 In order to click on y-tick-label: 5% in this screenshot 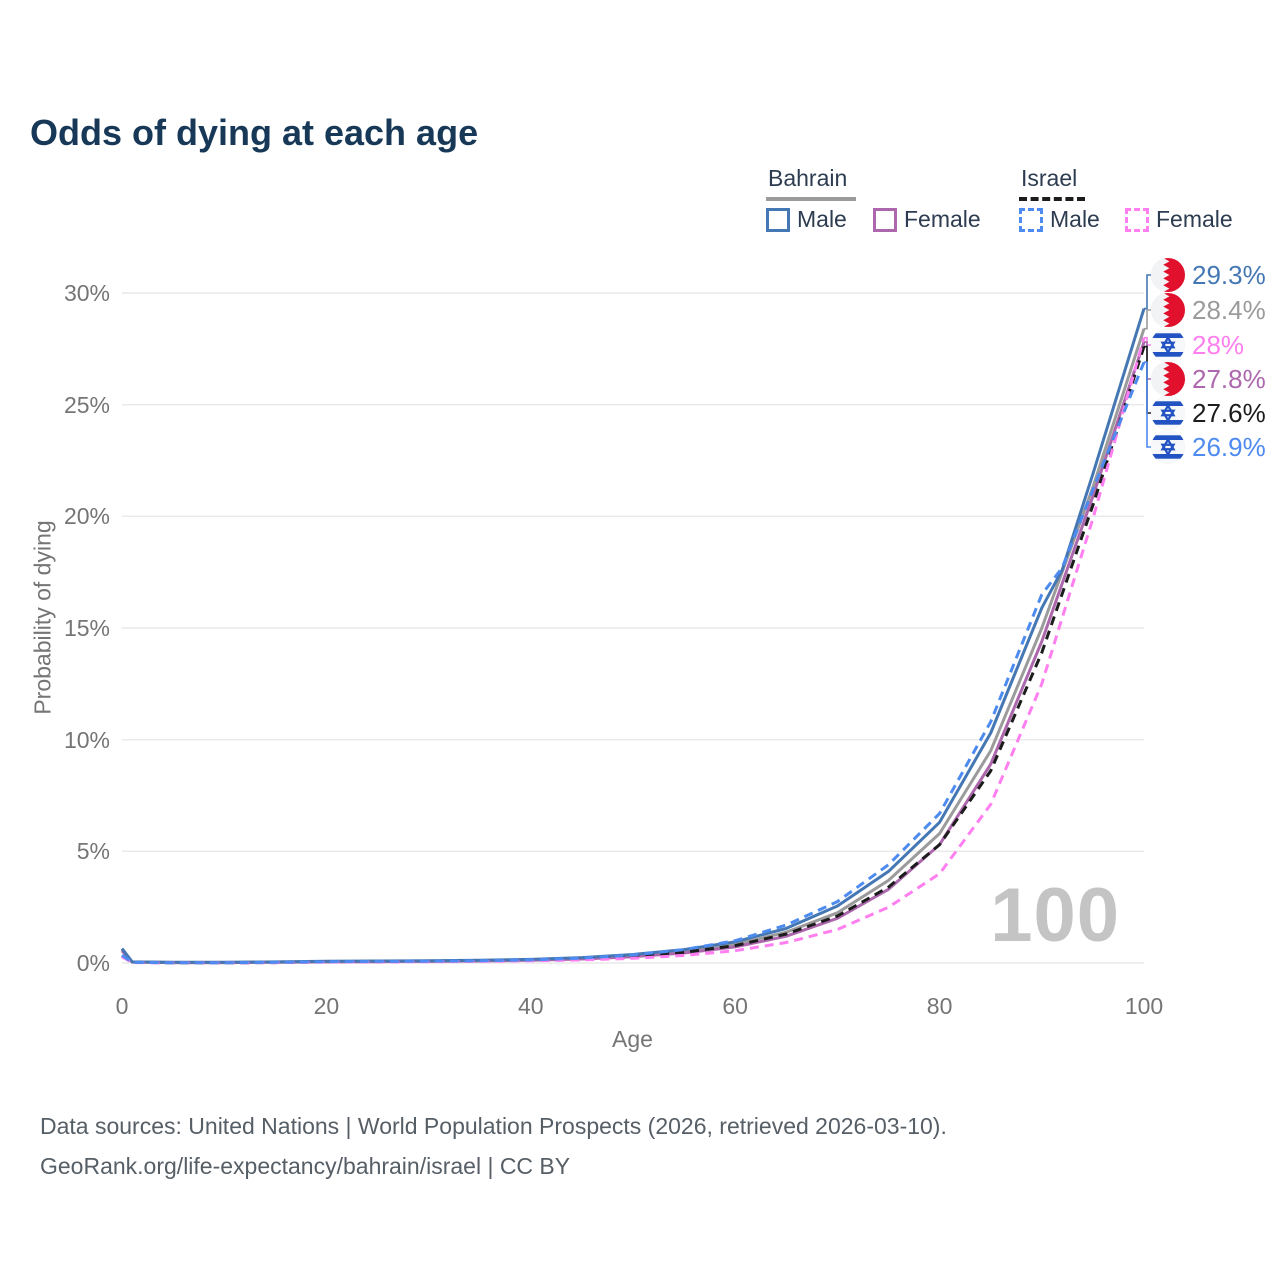, I will do `click(93, 851)`.